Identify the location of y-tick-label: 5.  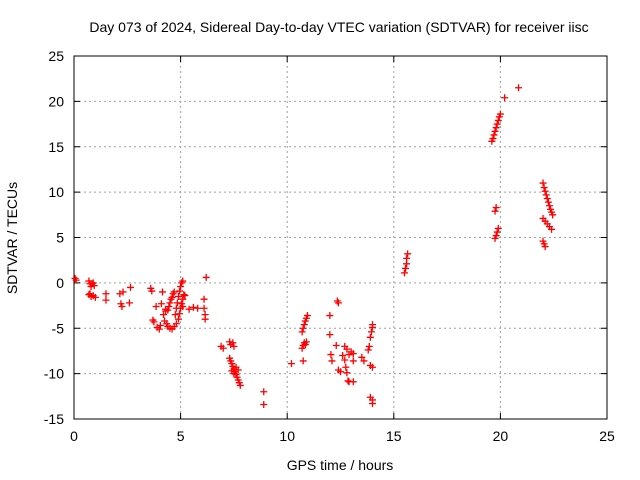
(60, 238).